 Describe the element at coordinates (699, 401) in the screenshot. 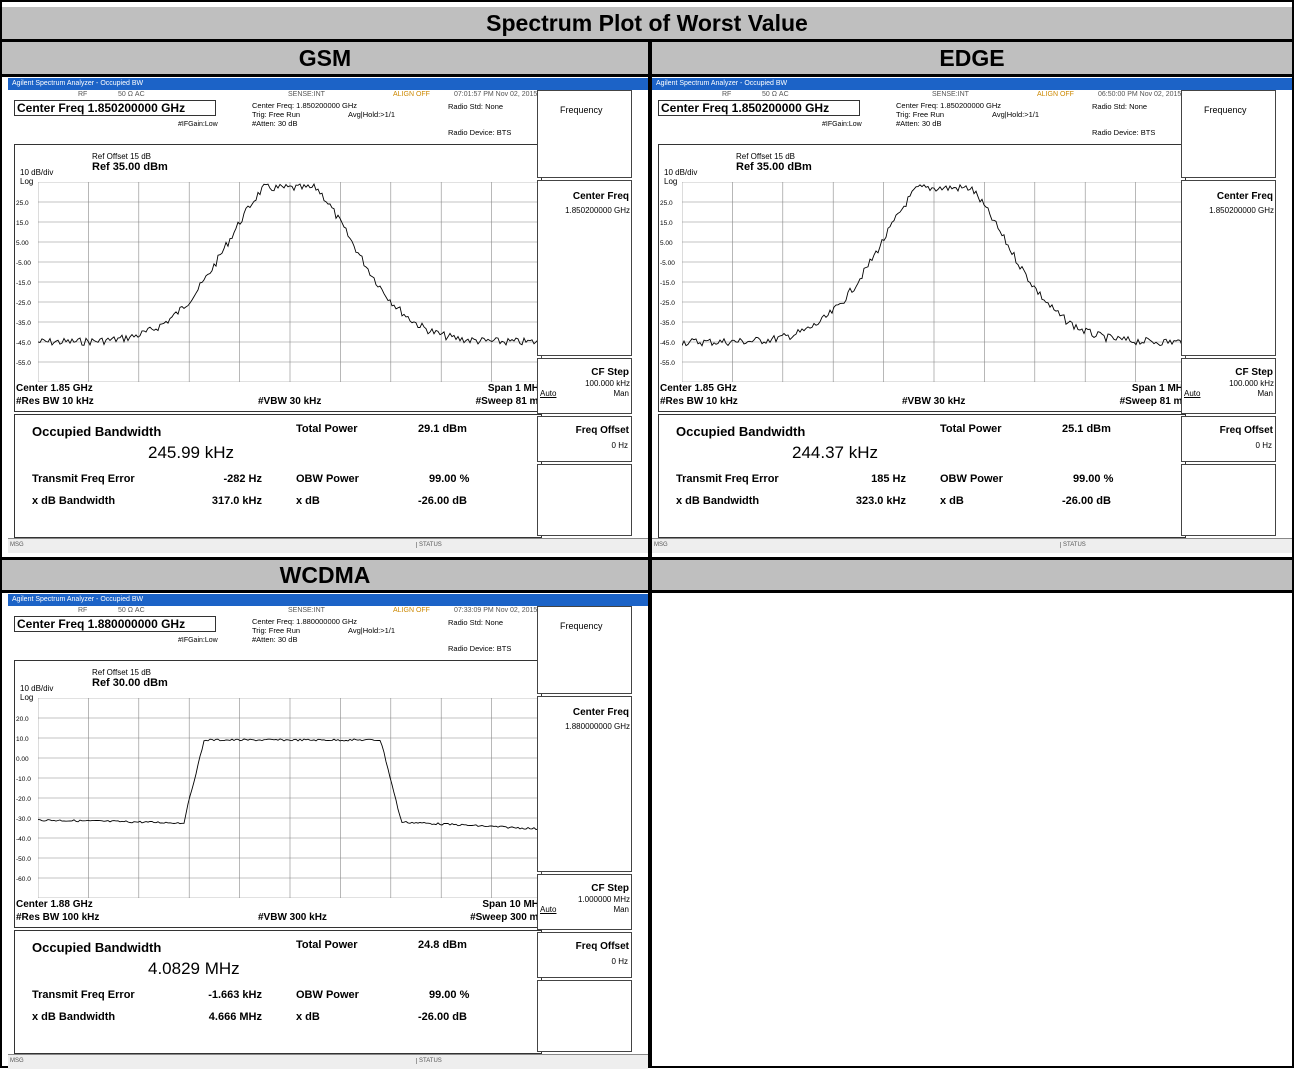

I see `res-bw-label: #Res BW 10 kHz` at that location.